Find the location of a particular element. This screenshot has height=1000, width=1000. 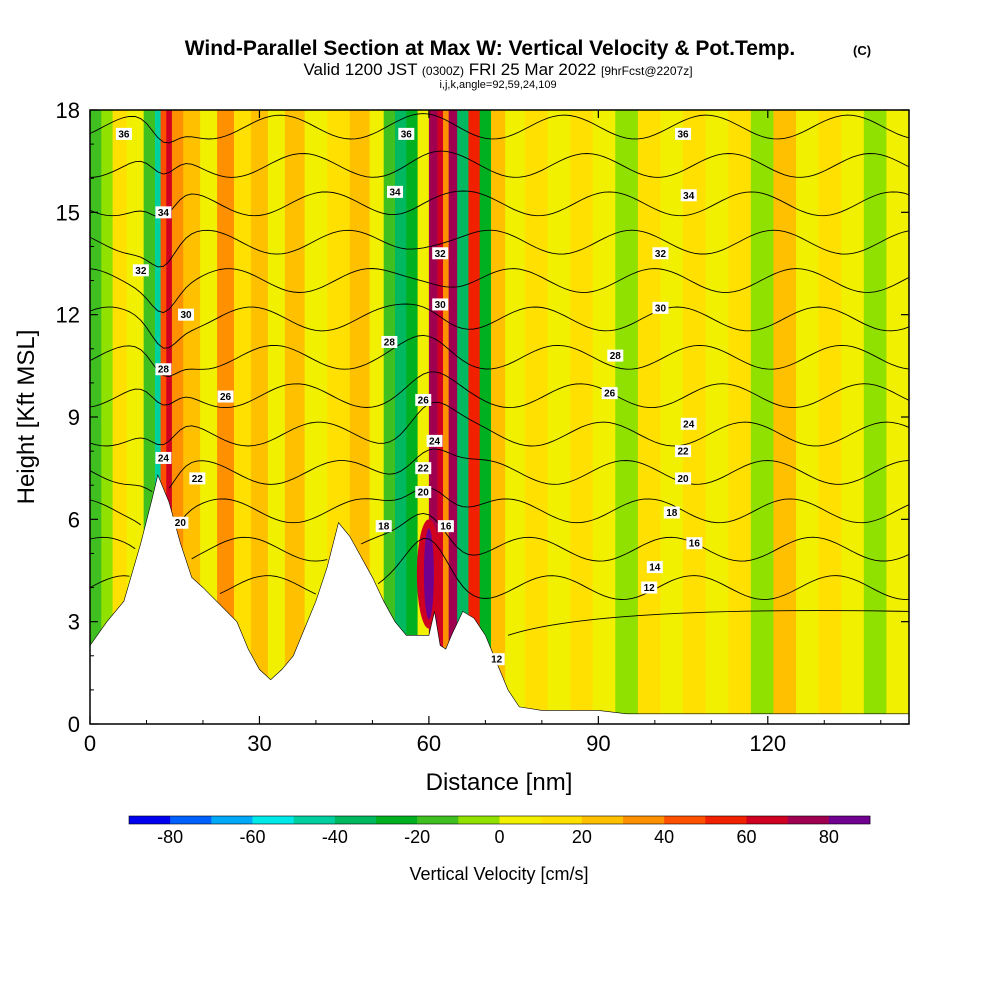

contour-label-12: 12 is located at coordinates (650, 588).